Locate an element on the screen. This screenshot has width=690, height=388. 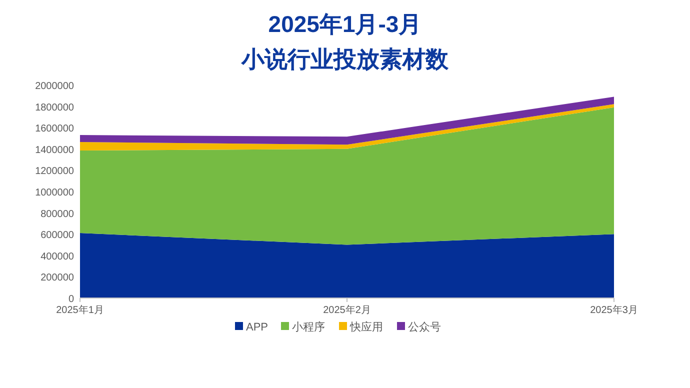
chart-subtitle: 小说行业投放素材数 is located at coordinates (345, 59).